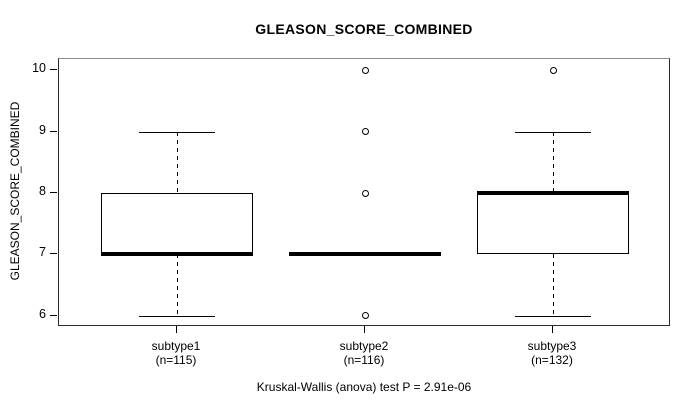 The height and width of the screenshot is (400, 700). I want to click on chart-title: GLEASON_SCORE_COMBINED, so click(364, 29).